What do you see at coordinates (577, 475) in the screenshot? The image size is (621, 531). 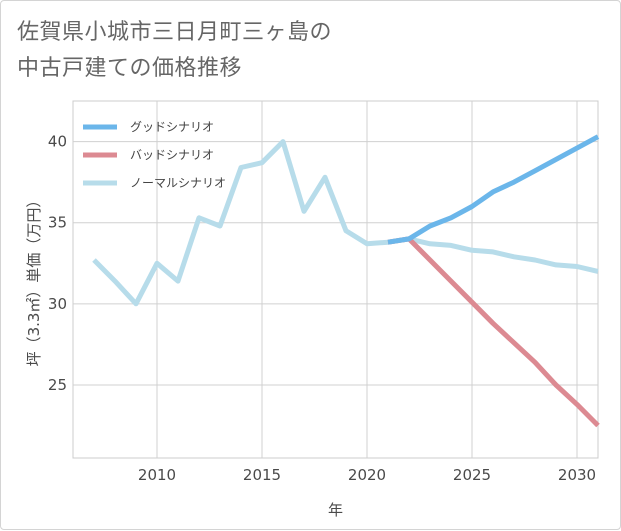 I see `x-tick-label: 2030` at bounding box center [577, 475].